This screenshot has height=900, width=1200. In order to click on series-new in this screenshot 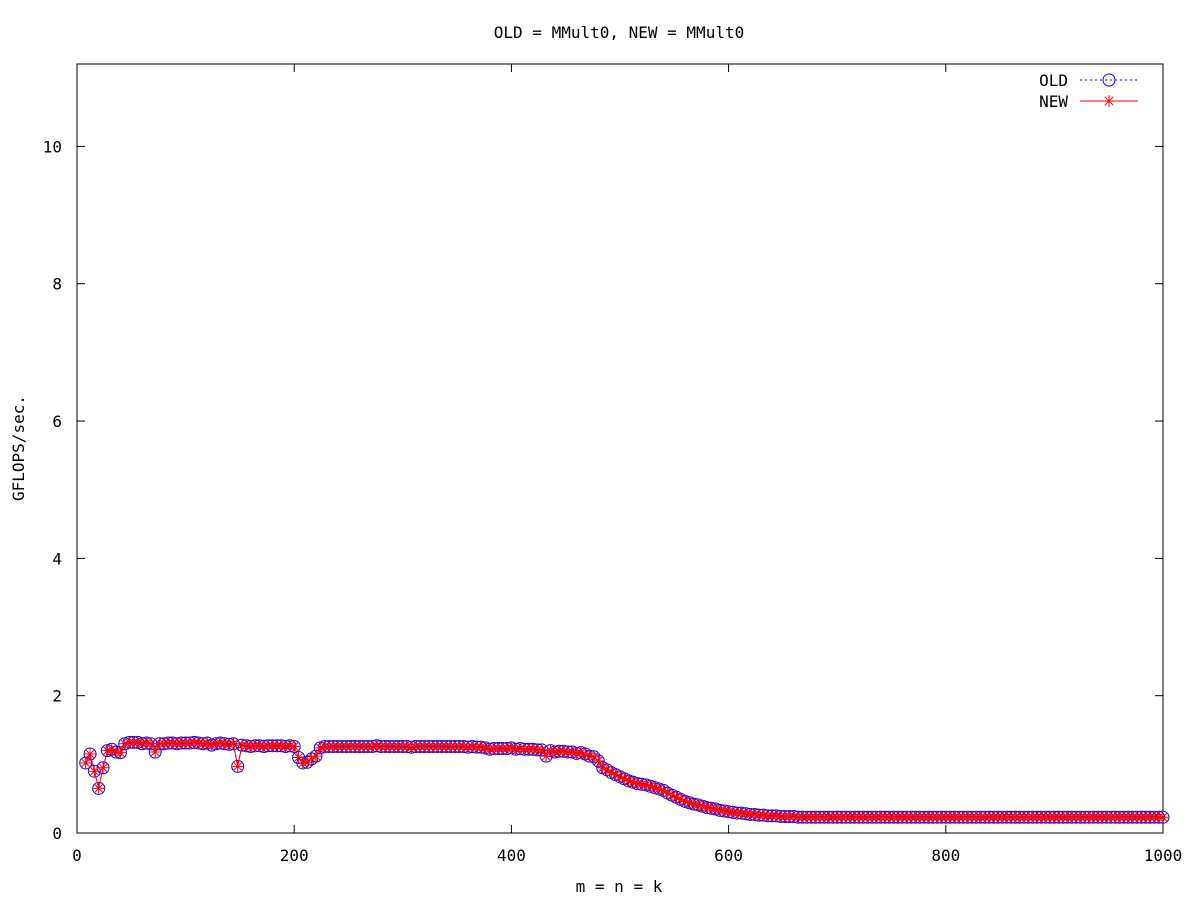, I will do `click(624, 780)`.